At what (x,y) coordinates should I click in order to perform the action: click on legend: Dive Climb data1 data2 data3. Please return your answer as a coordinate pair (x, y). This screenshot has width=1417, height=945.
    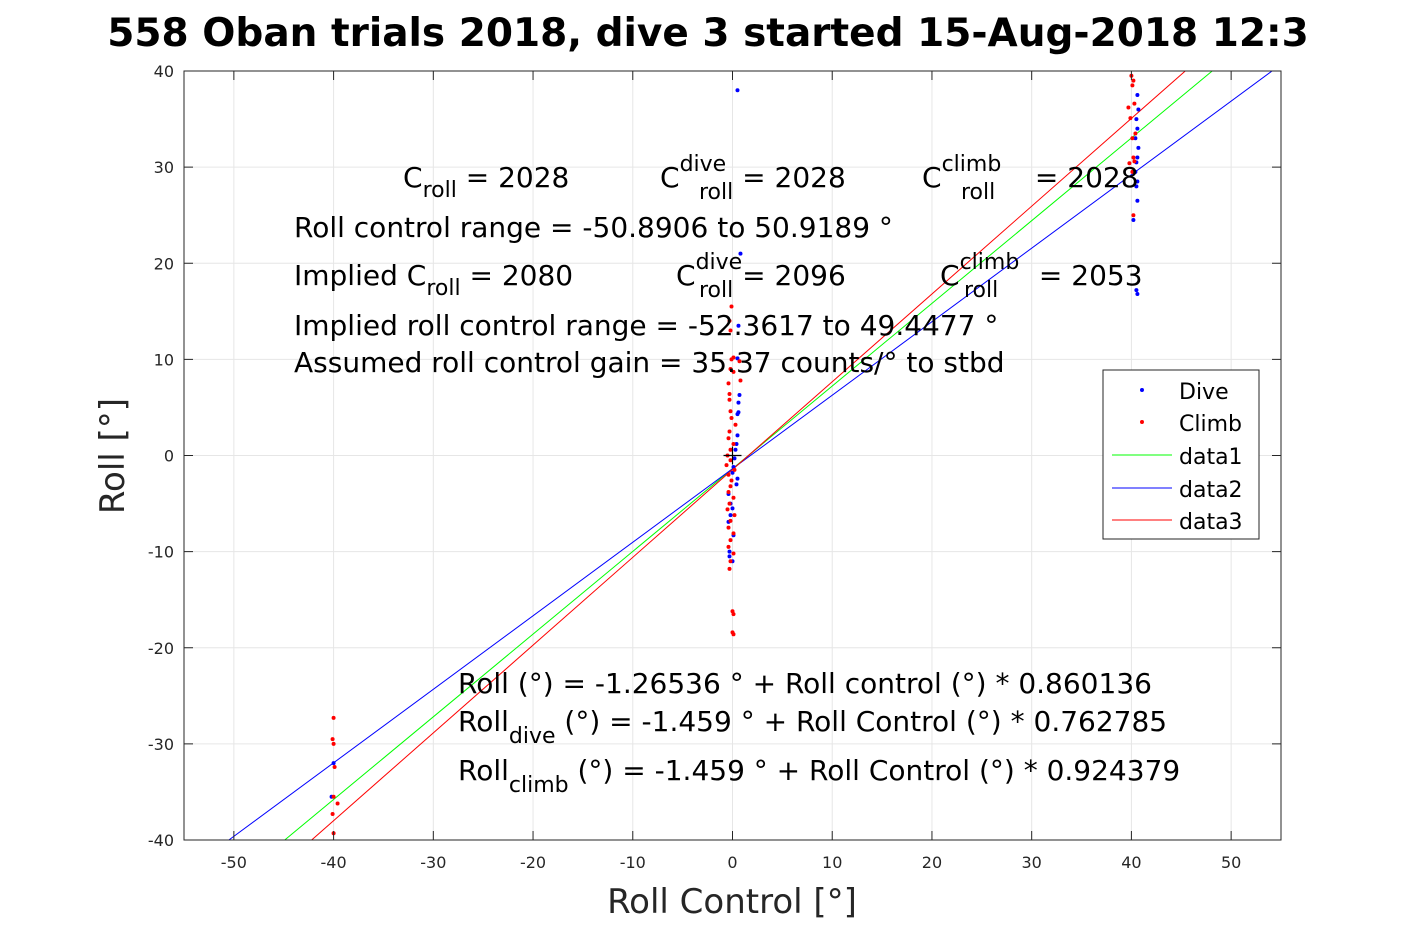
    Looking at the image, I should click on (1181, 454).